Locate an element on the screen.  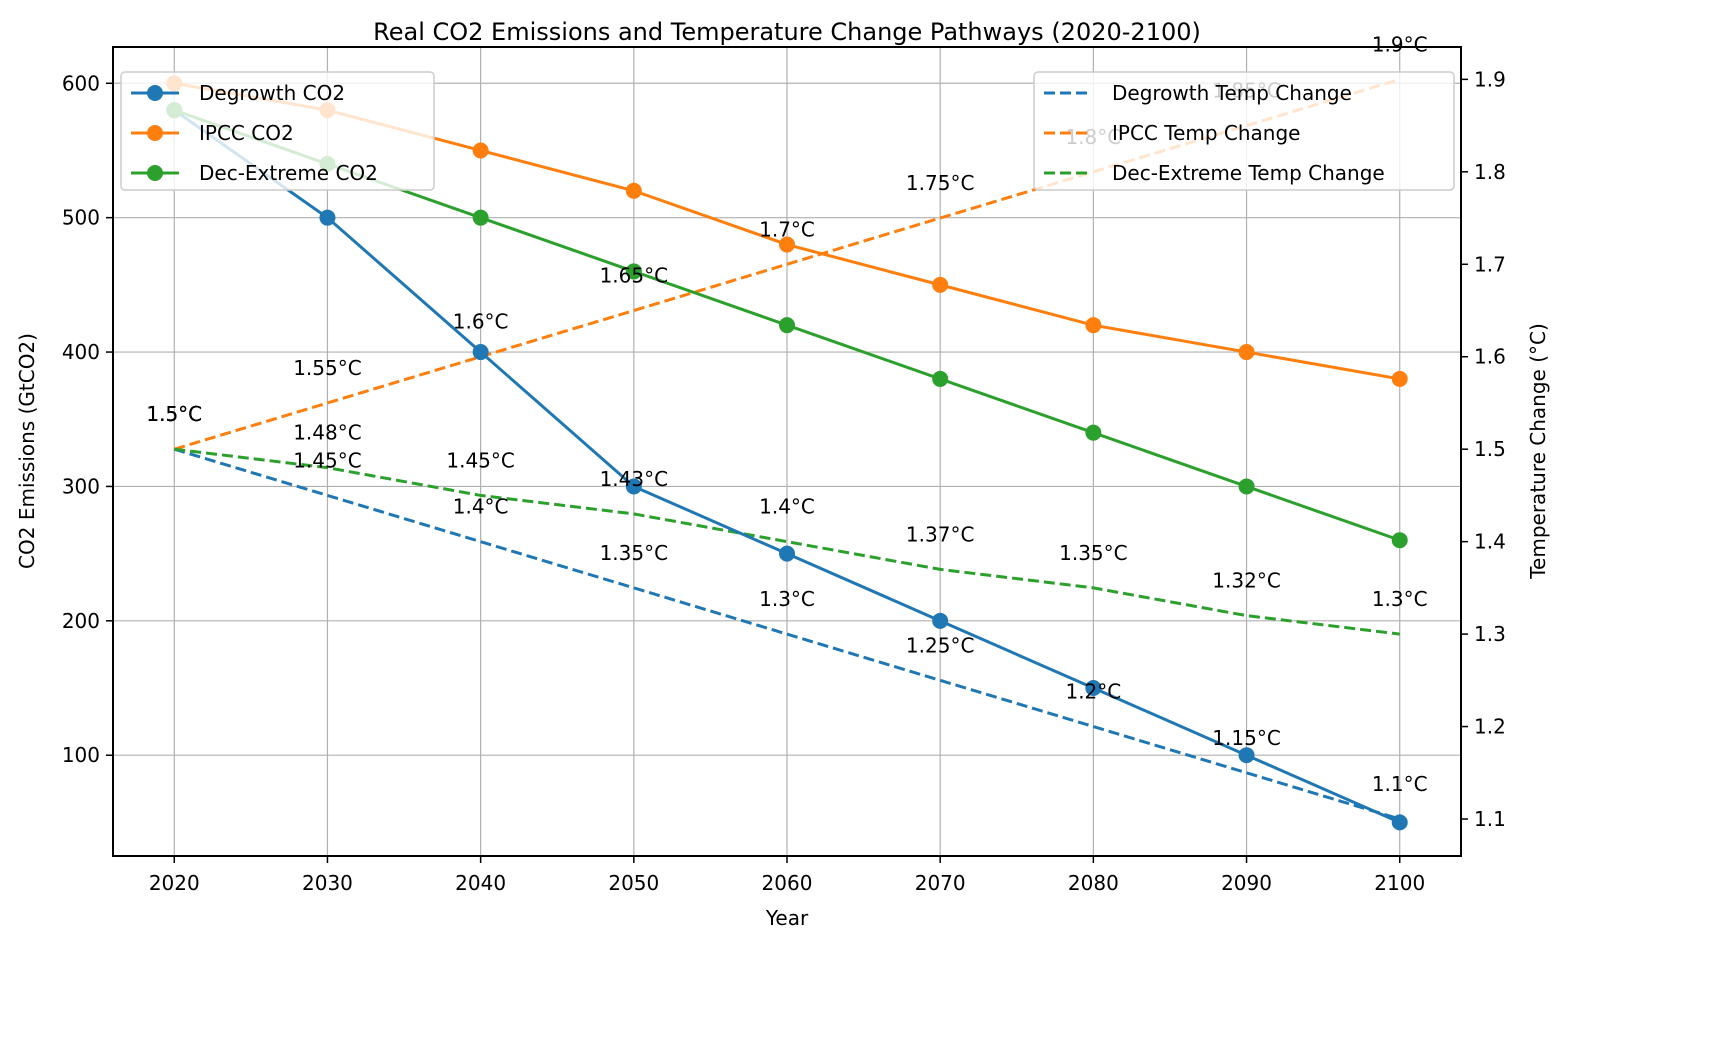
y2-tick-label: 1.3 is located at coordinates (1490, 634).